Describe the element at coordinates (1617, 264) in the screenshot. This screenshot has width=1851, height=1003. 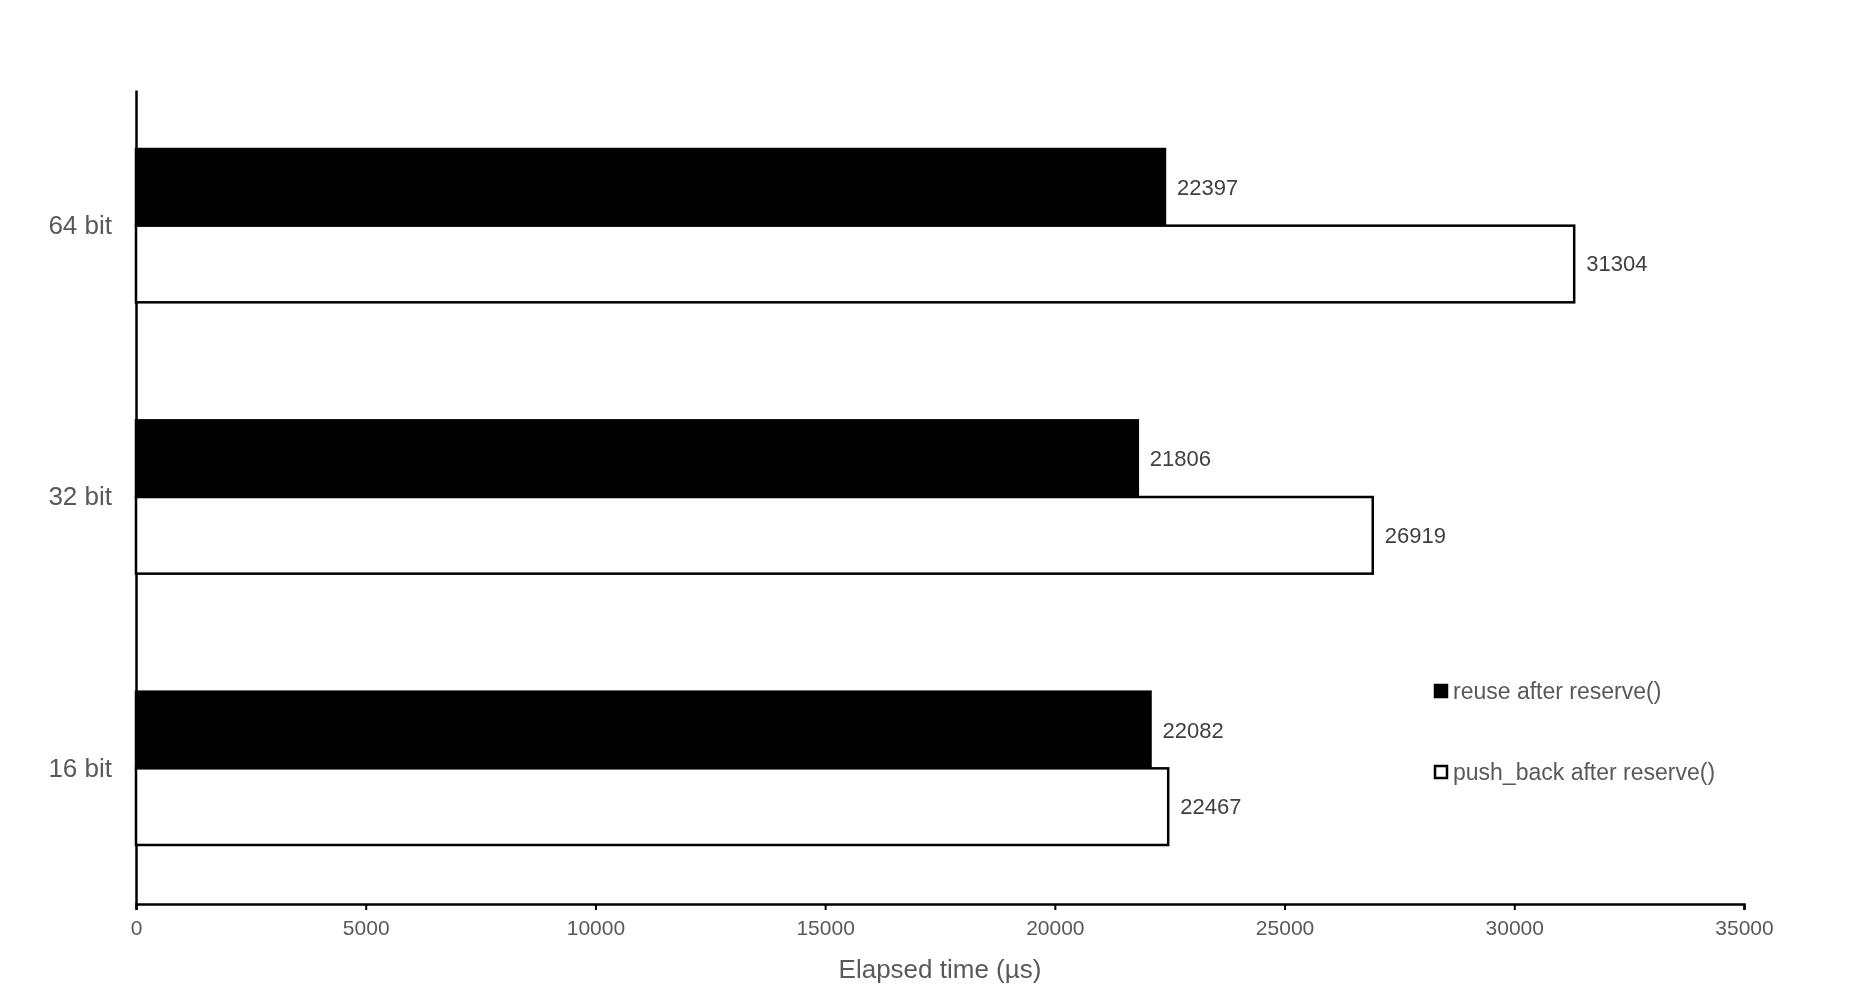
I see `data-label: 31304` at that location.